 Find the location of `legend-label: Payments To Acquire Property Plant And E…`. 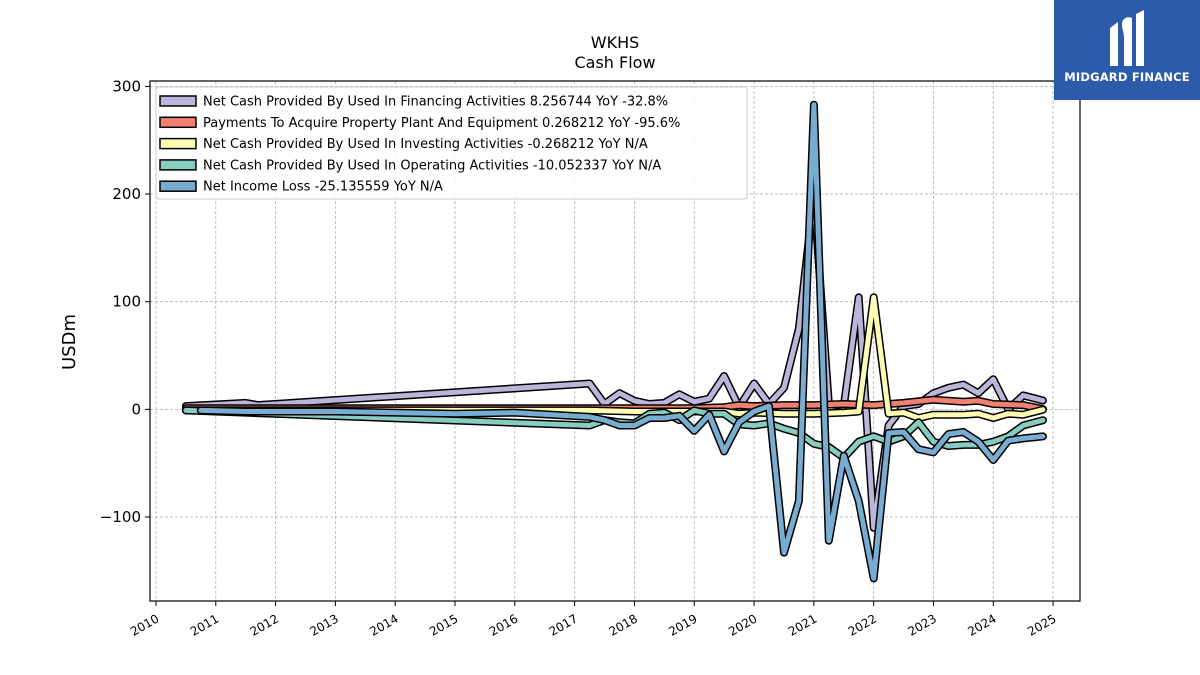

legend-label: Payments To Acquire Property Plant And E… is located at coordinates (441, 123).